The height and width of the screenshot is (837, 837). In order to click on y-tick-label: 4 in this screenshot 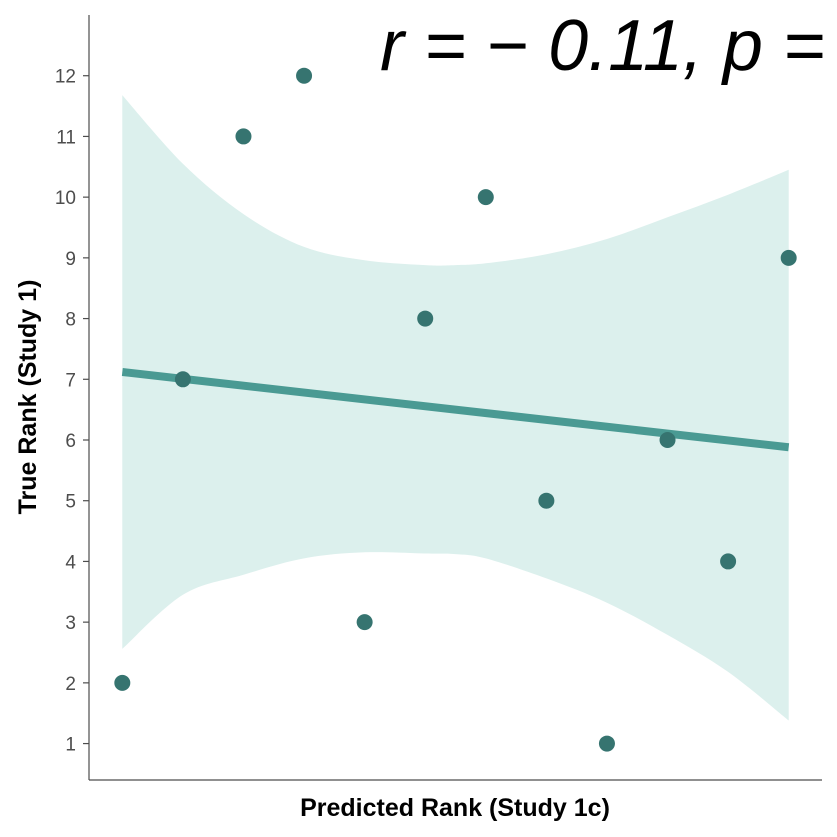, I will do `click(70, 562)`.